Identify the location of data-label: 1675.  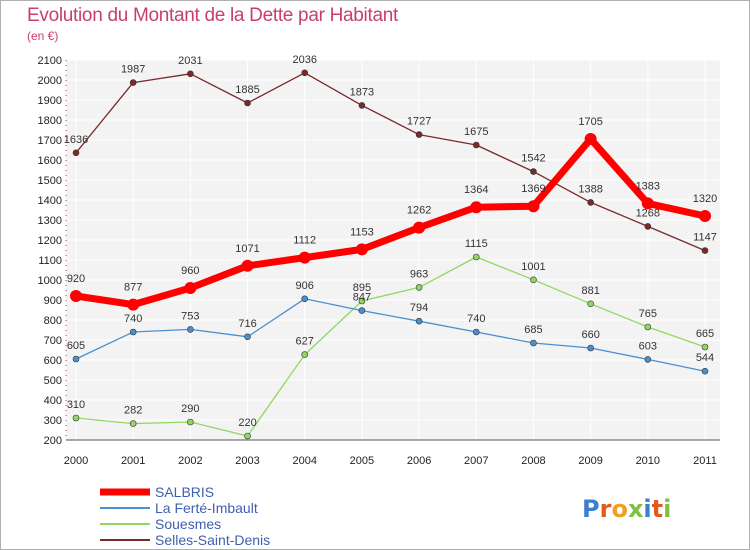
(476, 132).